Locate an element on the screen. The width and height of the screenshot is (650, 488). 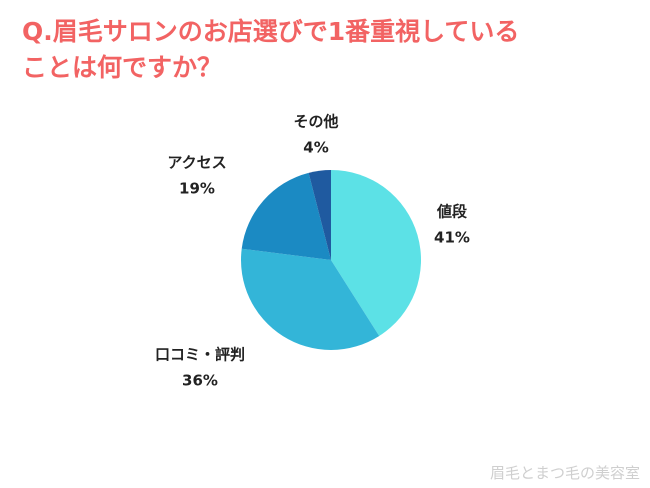
value-label: 19% is located at coordinates (197, 189).